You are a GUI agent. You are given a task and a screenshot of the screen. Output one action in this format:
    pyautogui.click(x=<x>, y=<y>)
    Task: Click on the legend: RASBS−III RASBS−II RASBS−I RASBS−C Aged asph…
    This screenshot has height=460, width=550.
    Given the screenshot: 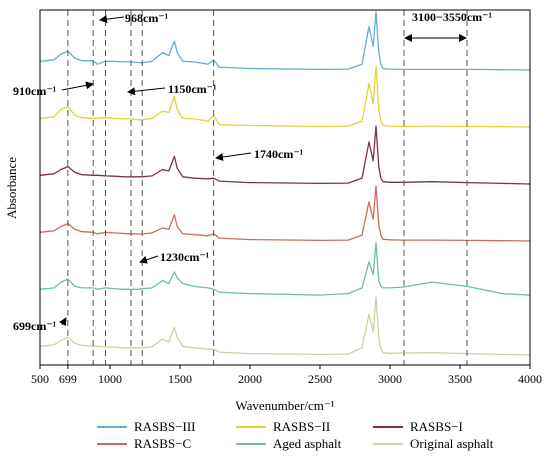 What is the action you would take?
    pyautogui.click(x=295, y=435)
    